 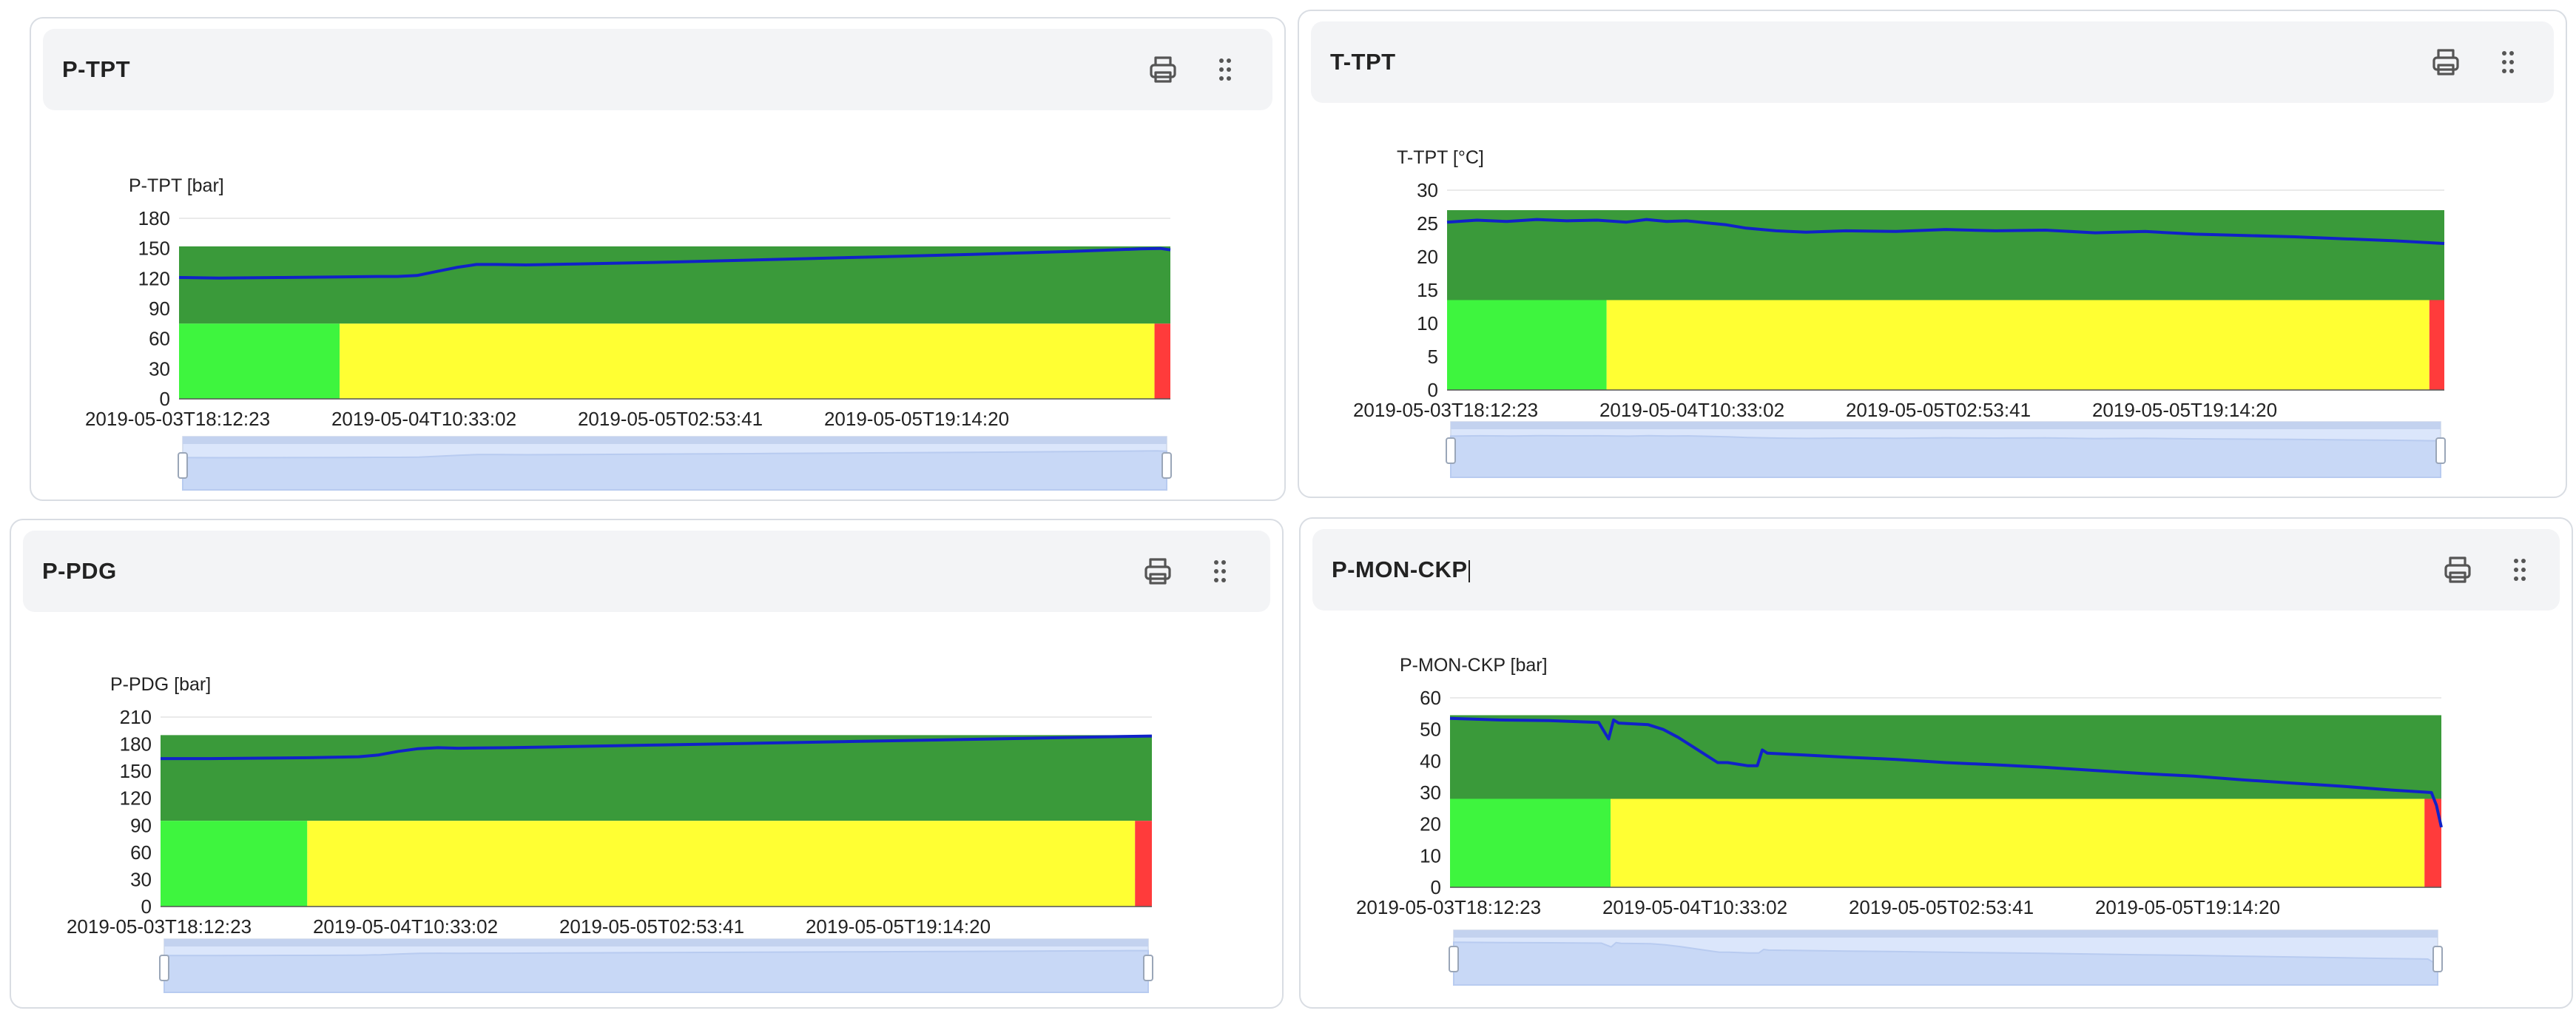 I want to click on text-cursor, so click(x=1469, y=570).